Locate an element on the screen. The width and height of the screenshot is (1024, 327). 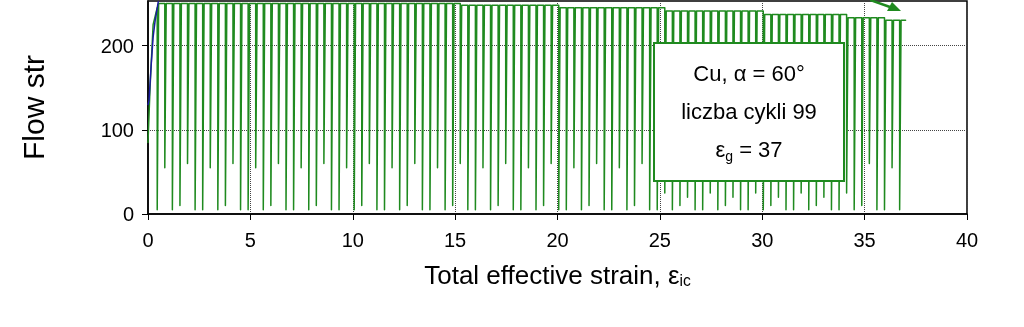
x-tick-label: 10 is located at coordinates (352, 240).